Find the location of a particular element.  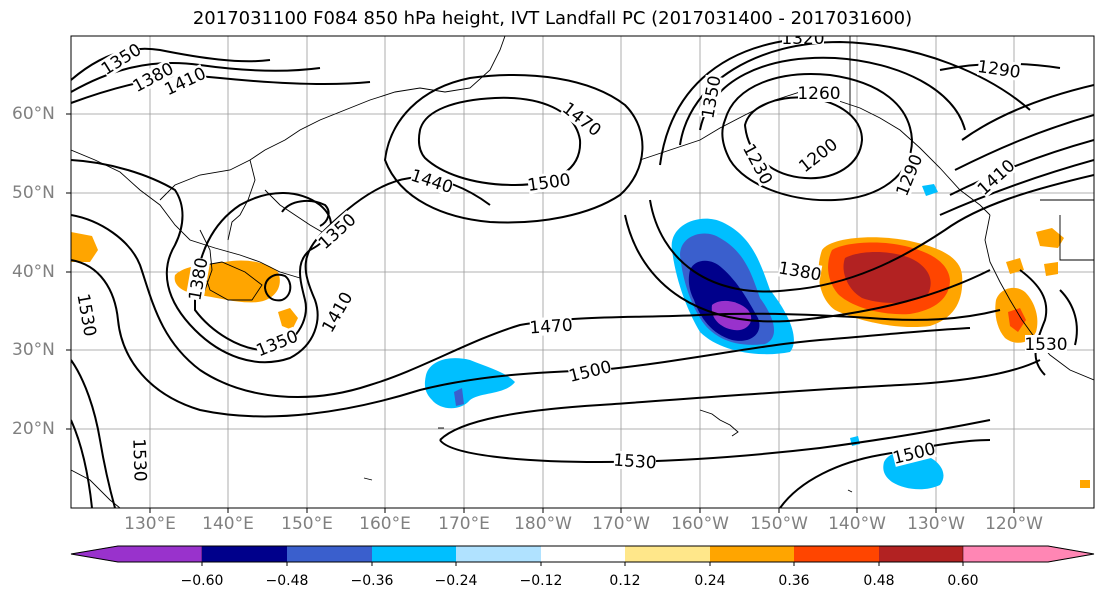

lat-label: 30°N is located at coordinates (33, 350).